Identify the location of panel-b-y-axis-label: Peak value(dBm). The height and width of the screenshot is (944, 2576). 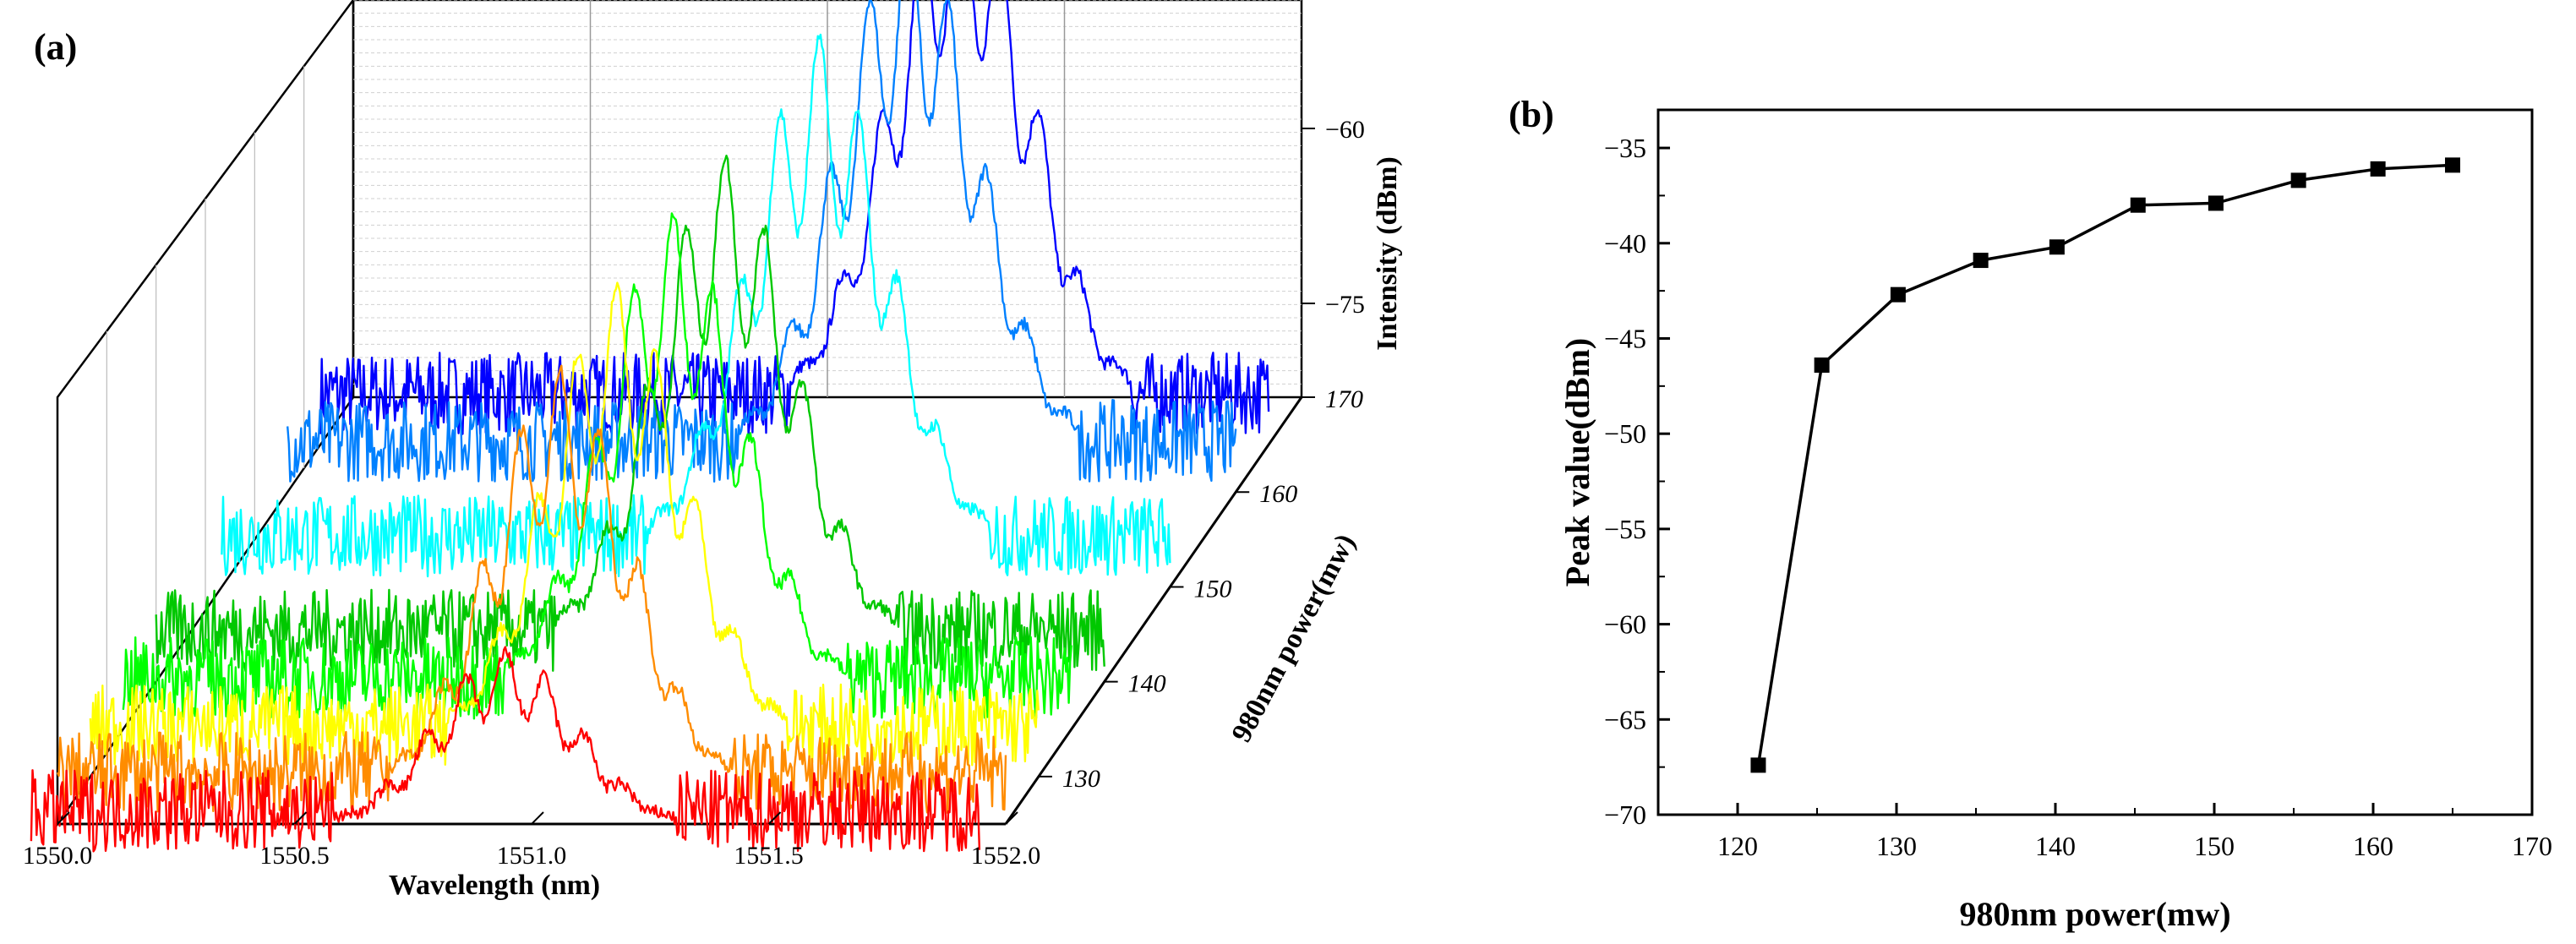
(1577, 463).